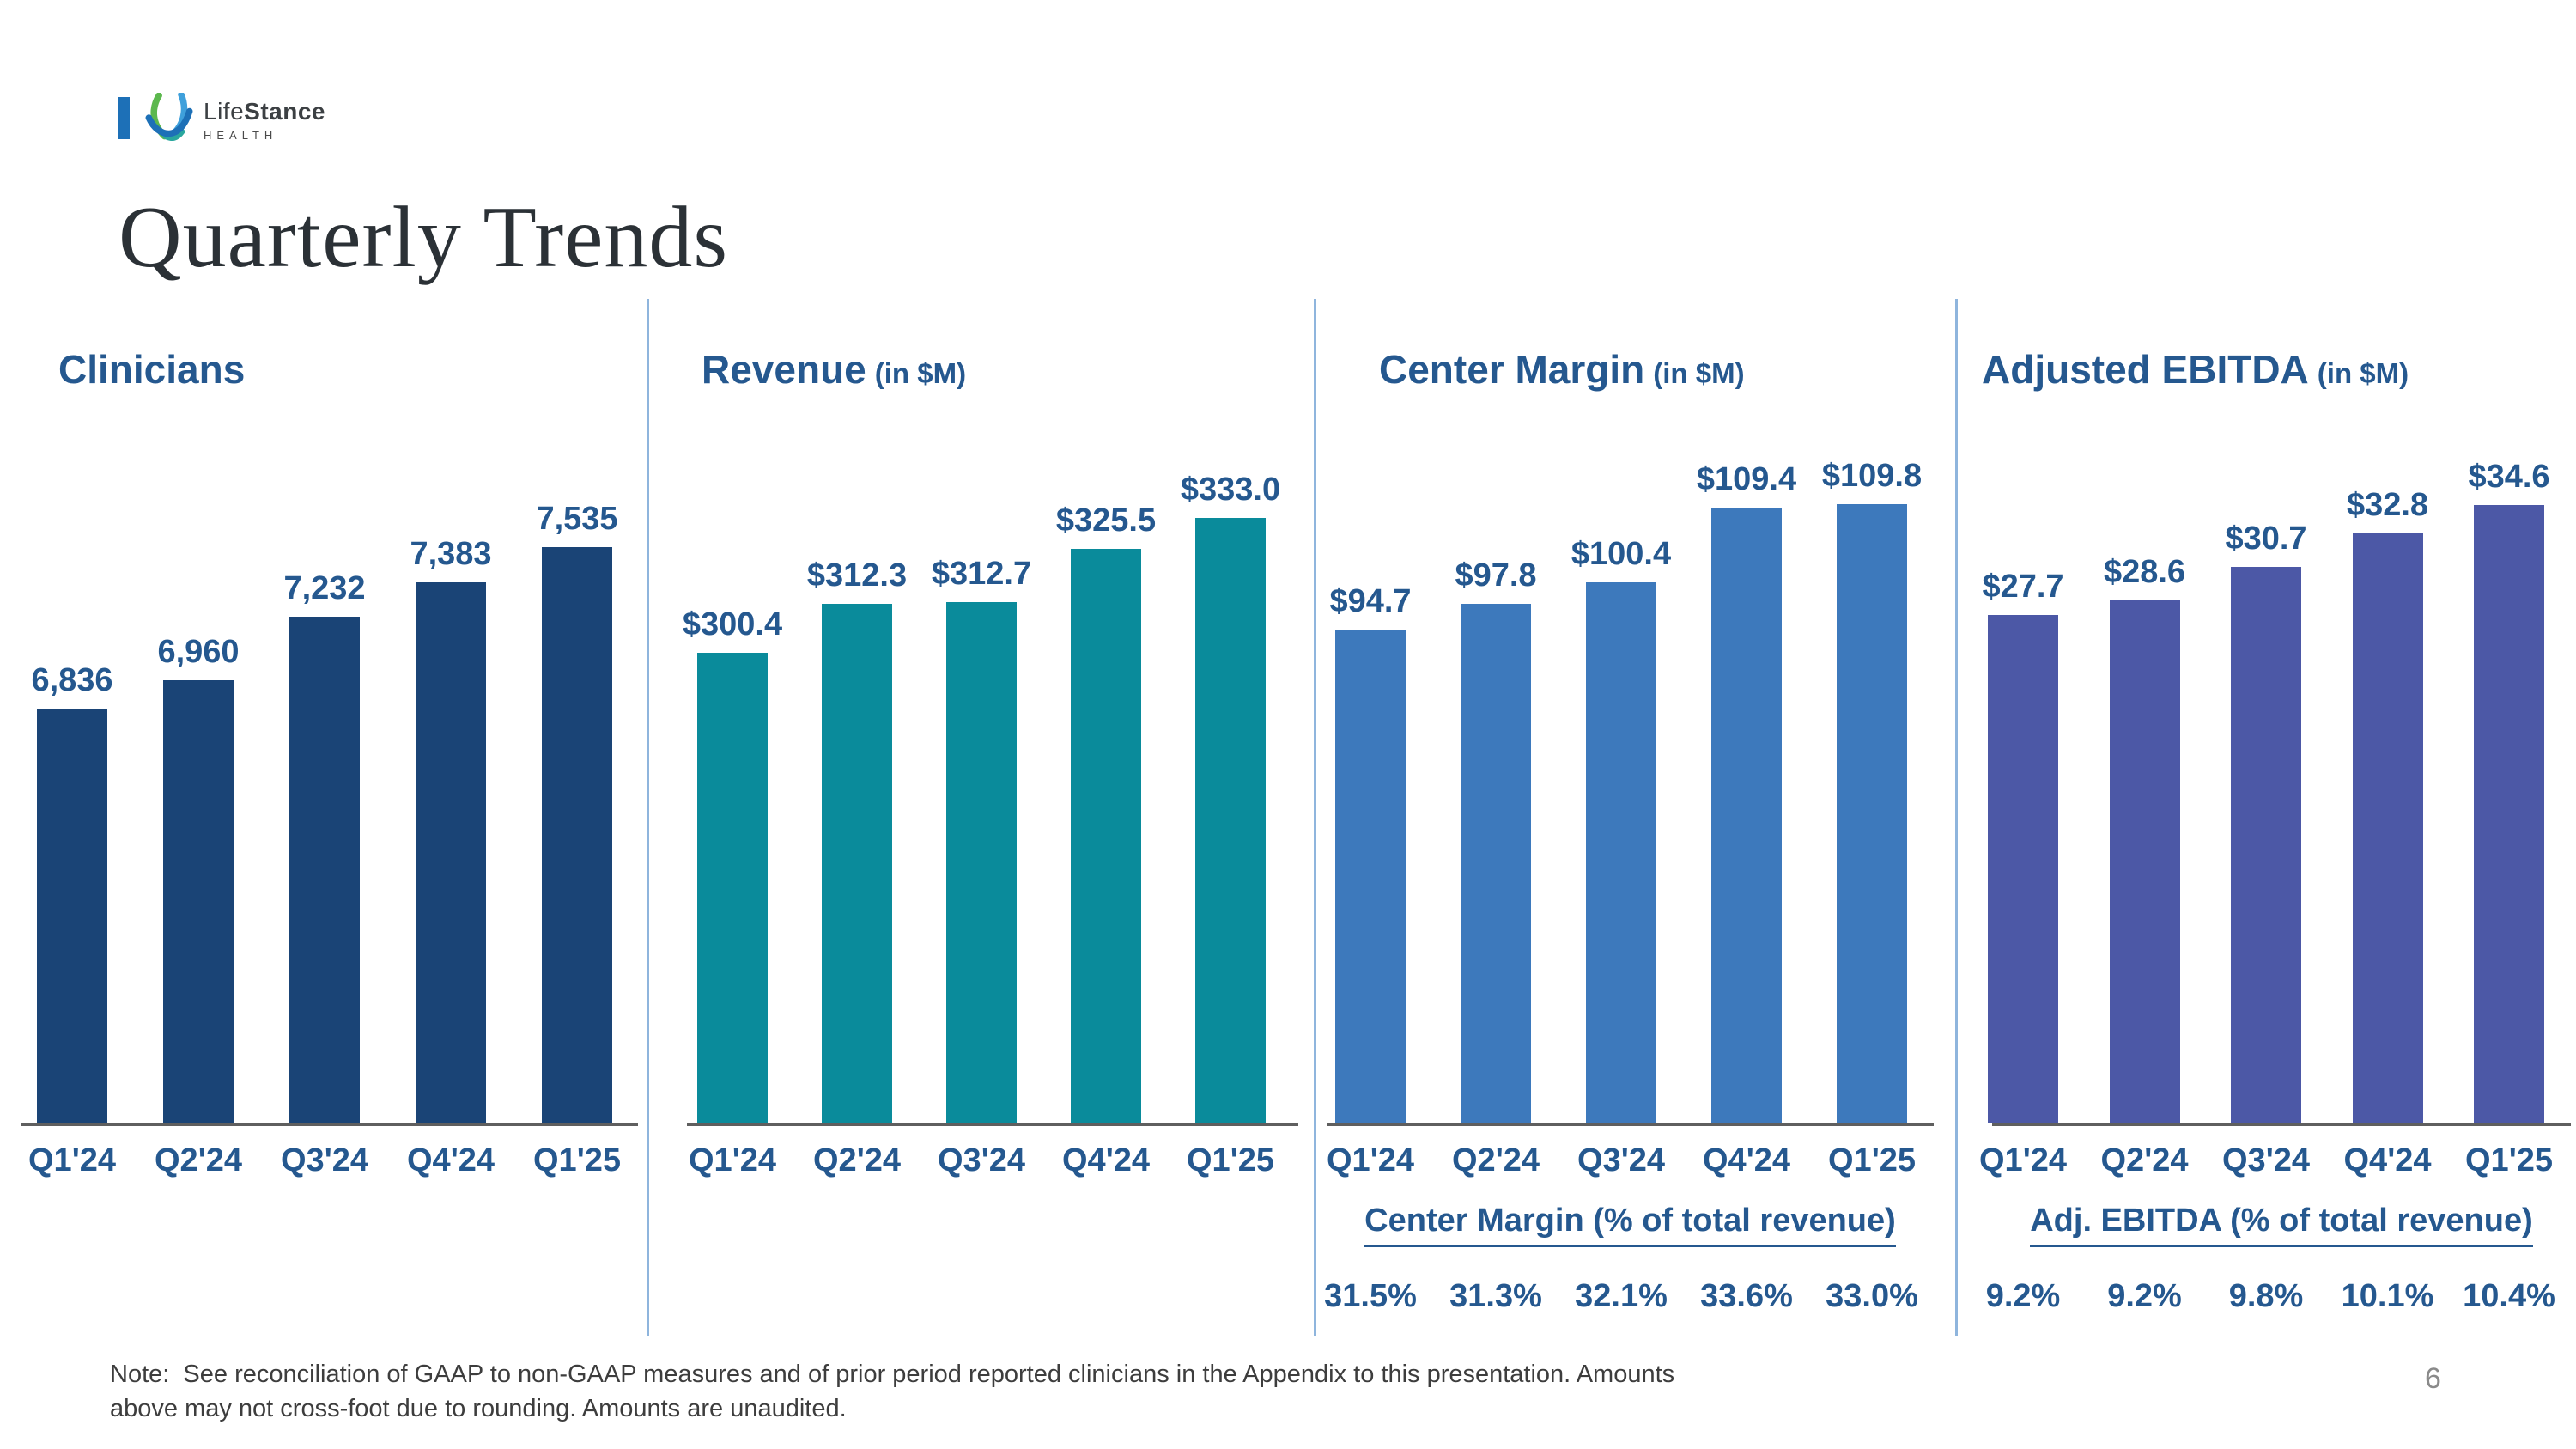 The height and width of the screenshot is (1449, 2576). I want to click on pct-value: 10.4%, so click(2509, 1296).